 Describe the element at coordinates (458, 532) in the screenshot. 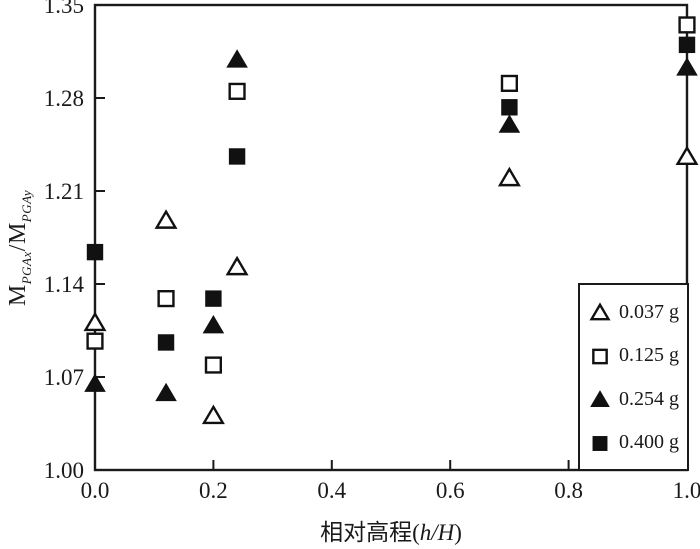

I see `x-axis-title-close-paren: )` at that location.